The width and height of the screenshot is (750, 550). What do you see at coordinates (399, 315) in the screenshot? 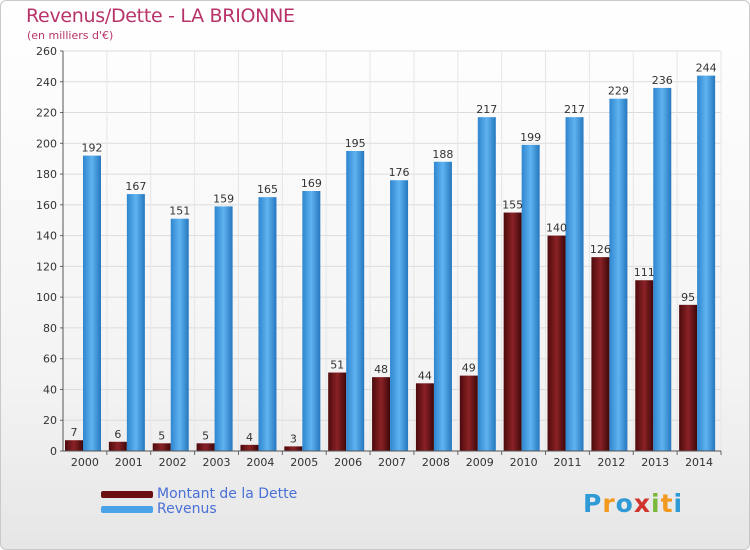
I see `bar-revenus-2007` at bounding box center [399, 315].